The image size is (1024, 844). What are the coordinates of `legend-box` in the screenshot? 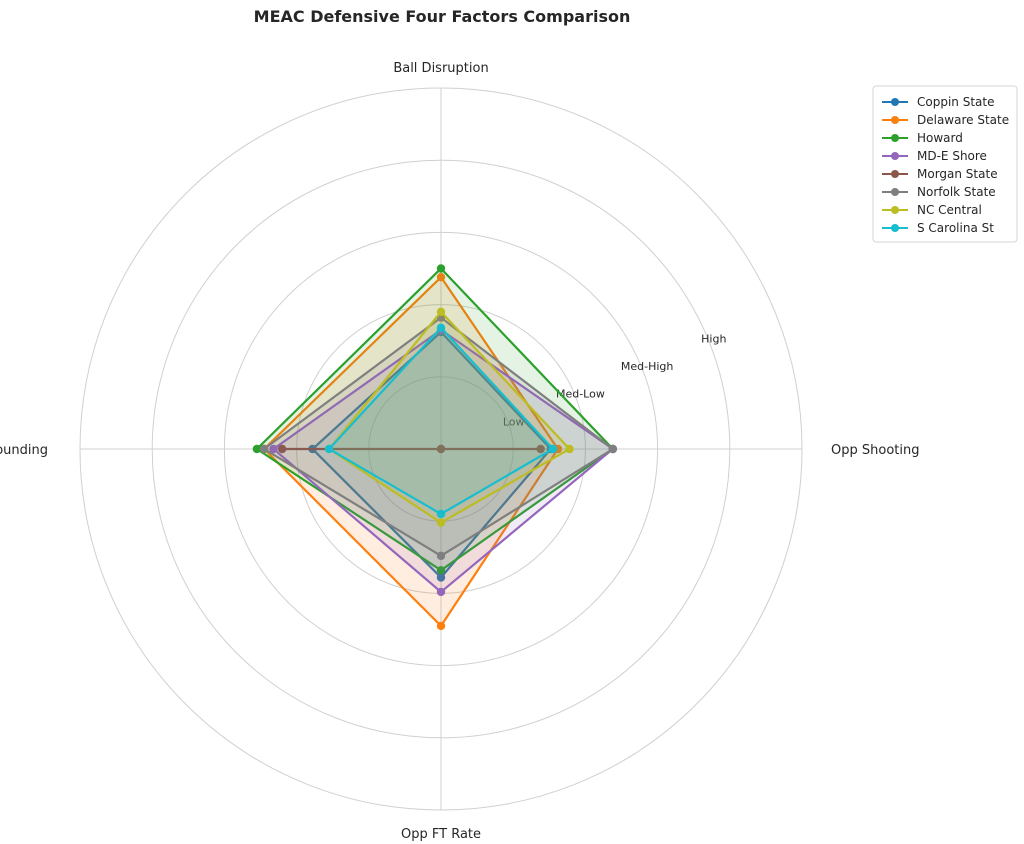 It's located at (945, 164).